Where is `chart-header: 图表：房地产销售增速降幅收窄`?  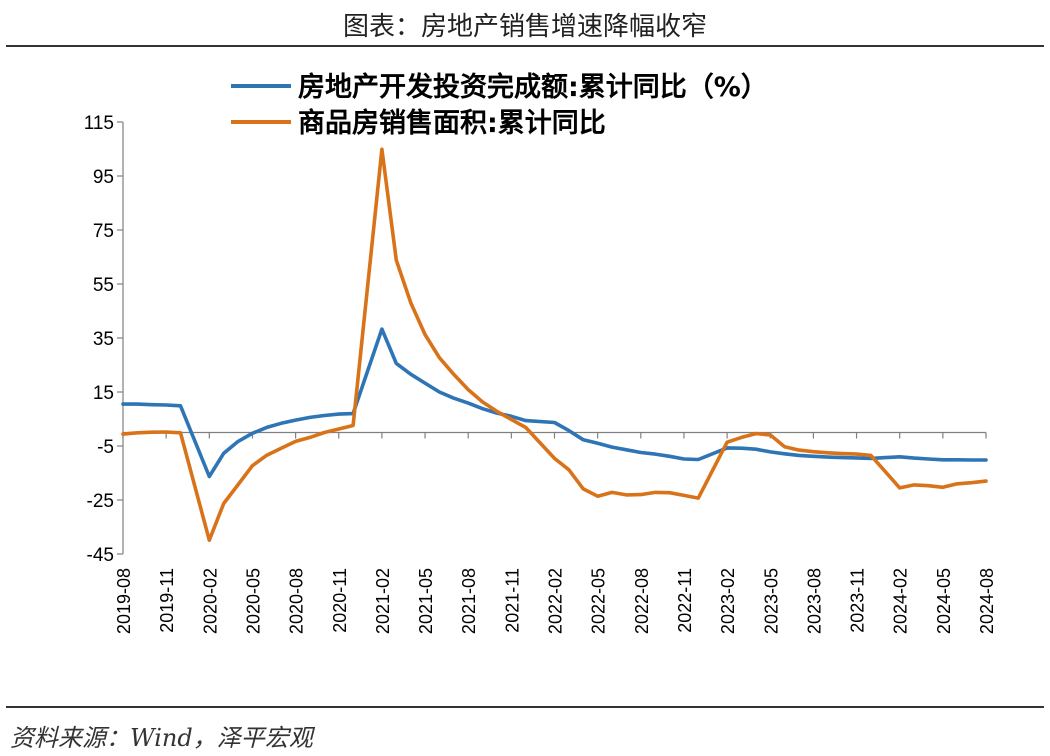
chart-header: 图表：房地产销售增速降幅收窄 is located at coordinates (525, 23).